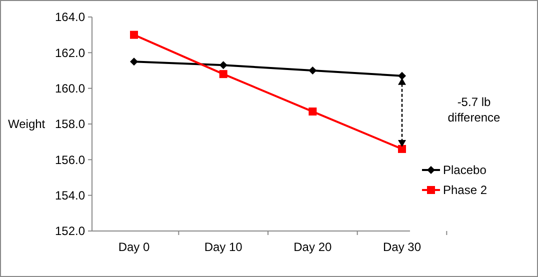 This screenshot has width=538, height=277. I want to click on x-tick-label: Day 30, so click(402, 247).